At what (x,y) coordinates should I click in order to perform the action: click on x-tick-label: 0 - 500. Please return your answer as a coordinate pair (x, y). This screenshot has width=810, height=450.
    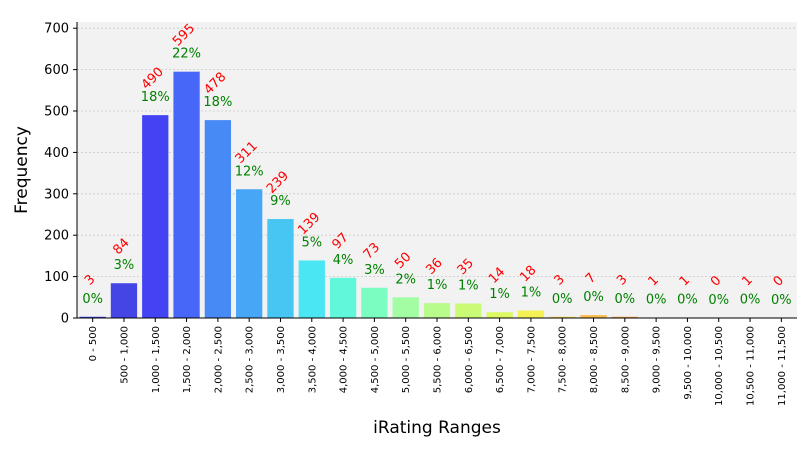
    Looking at the image, I should click on (93, 343).